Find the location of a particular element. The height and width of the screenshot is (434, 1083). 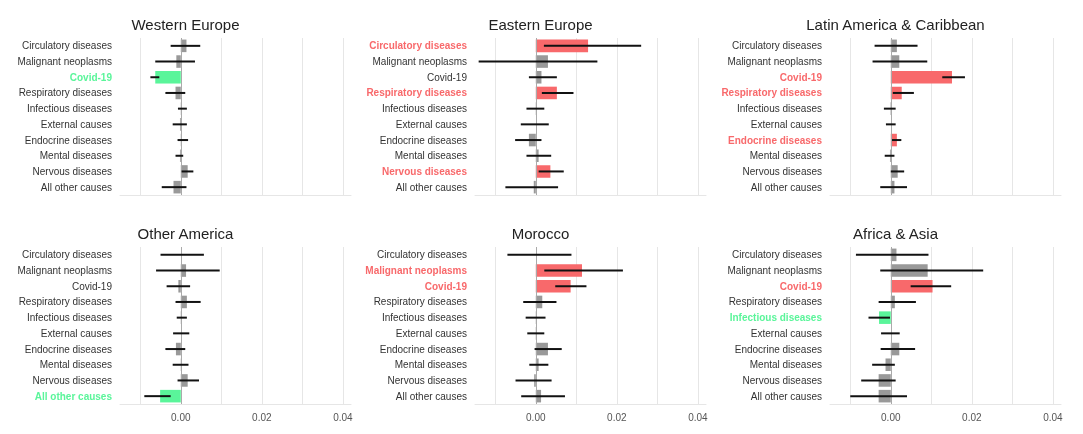

chart-title: Other America is located at coordinates (186, 233).